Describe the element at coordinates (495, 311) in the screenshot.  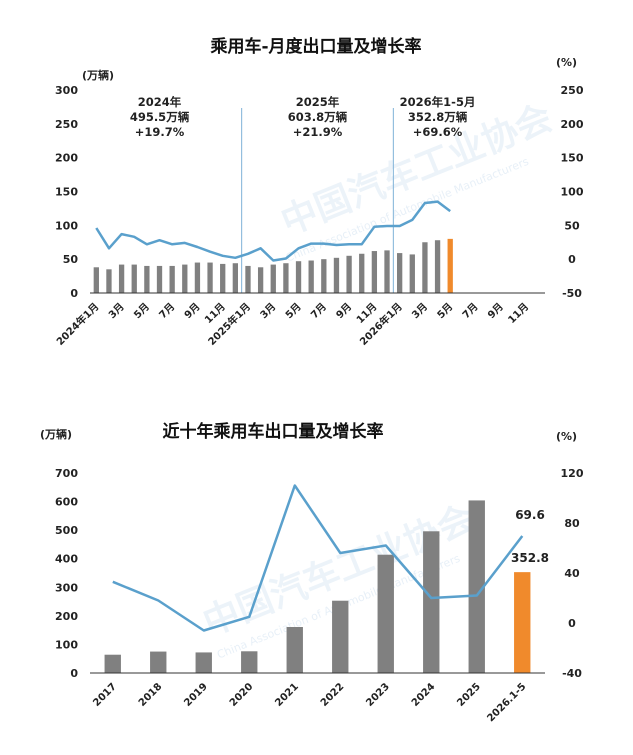
I see `chart1-x-tick: 9月` at that location.